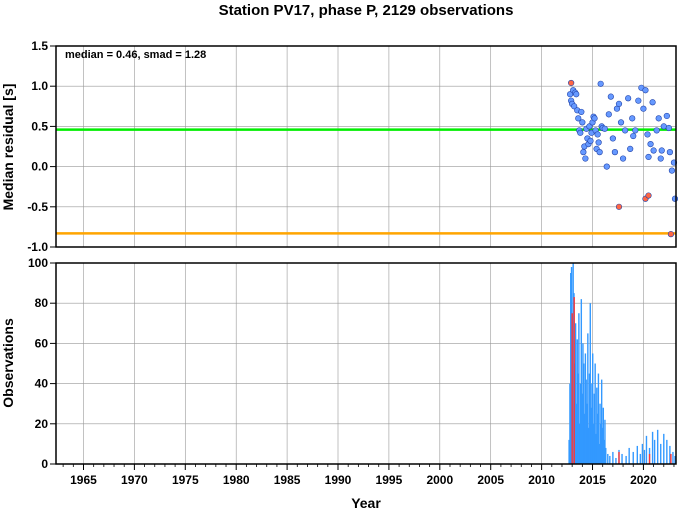 Image resolution: width=678 pixels, height=511 pixels. What do you see at coordinates (236, 480) in the screenshot?
I see `x-tick-label: 1980` at bounding box center [236, 480].